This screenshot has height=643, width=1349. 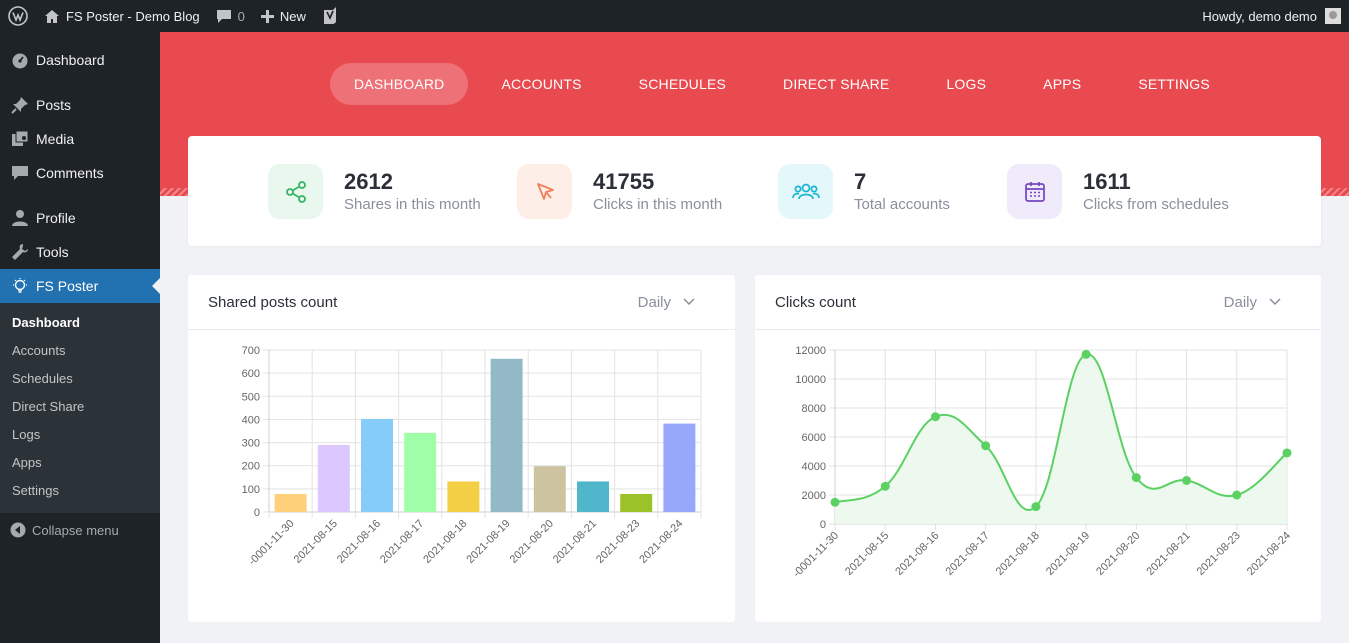 What do you see at coordinates (46, 322) in the screenshot?
I see `submenu-item-dashboard: Dashboard` at bounding box center [46, 322].